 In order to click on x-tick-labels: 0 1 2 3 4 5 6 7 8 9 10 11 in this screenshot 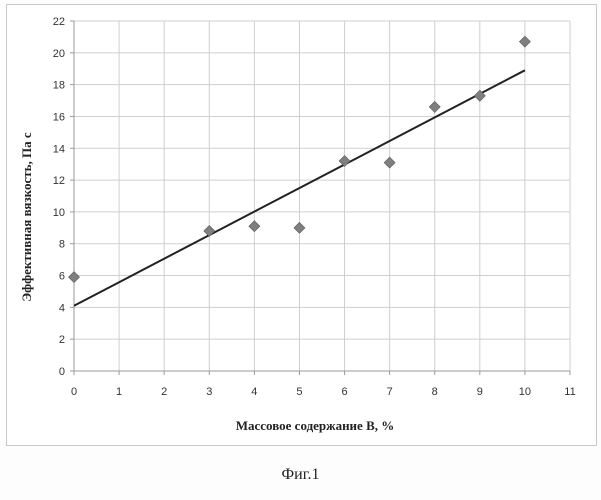, I will do `click(323, 392)`.